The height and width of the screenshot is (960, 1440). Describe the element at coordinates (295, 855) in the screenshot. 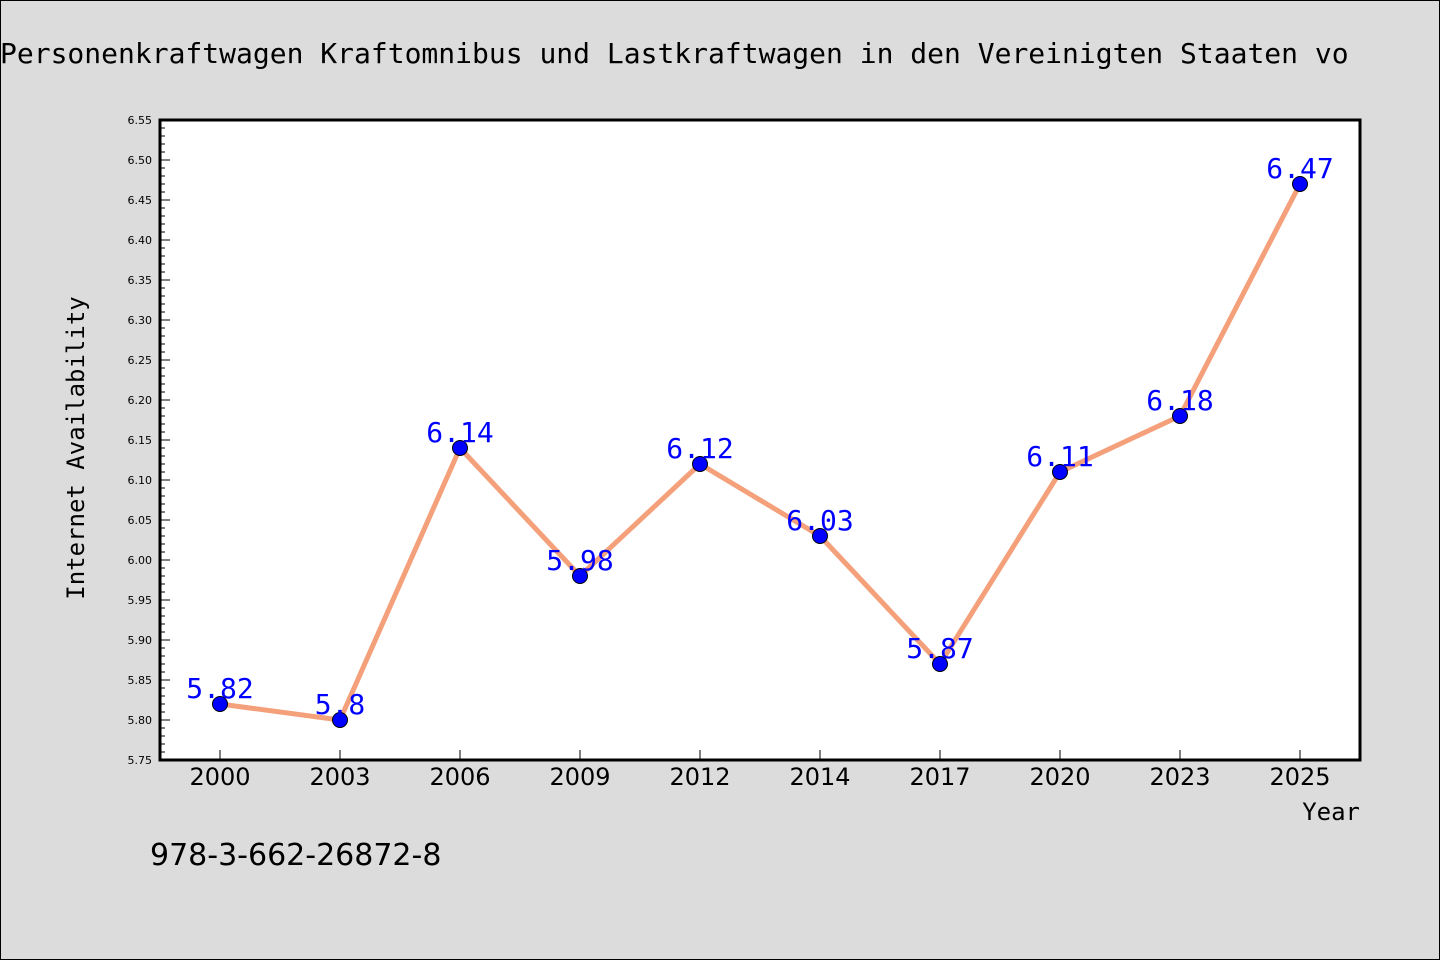

I see `isbn-text: 978-3-662-26872-8` at that location.